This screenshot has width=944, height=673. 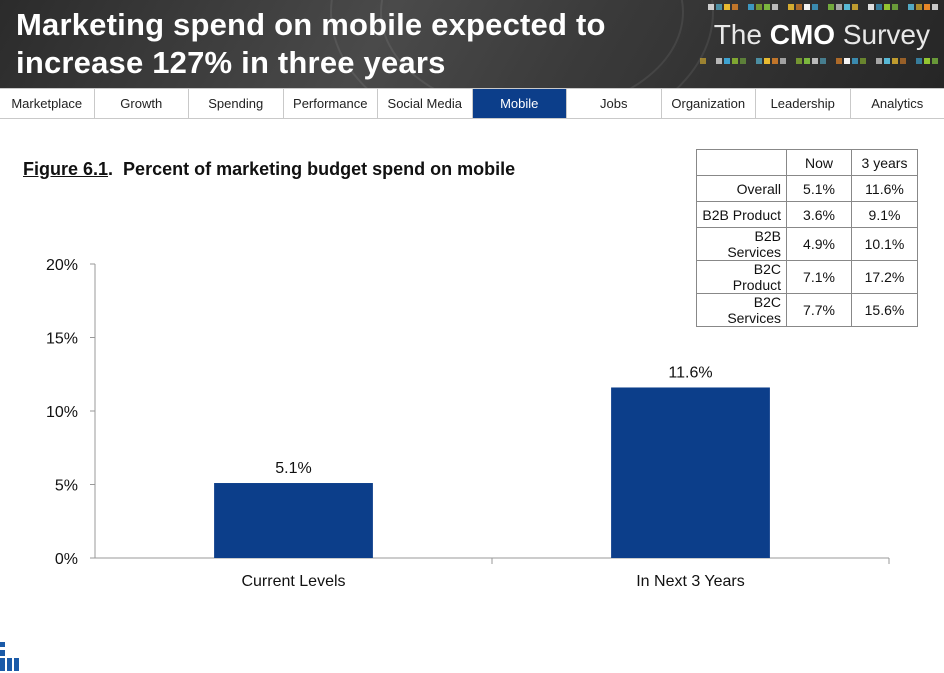 I want to click on brand-logo: The CMO Survey, so click(x=822, y=35).